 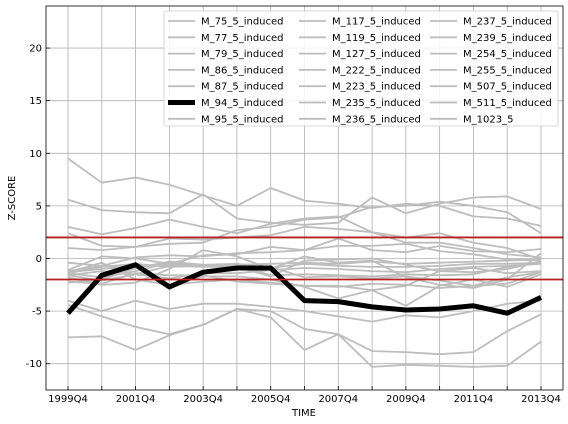 What do you see at coordinates (376, 103) in the screenshot?
I see `legend-label: M_235_5_induced` at bounding box center [376, 103].